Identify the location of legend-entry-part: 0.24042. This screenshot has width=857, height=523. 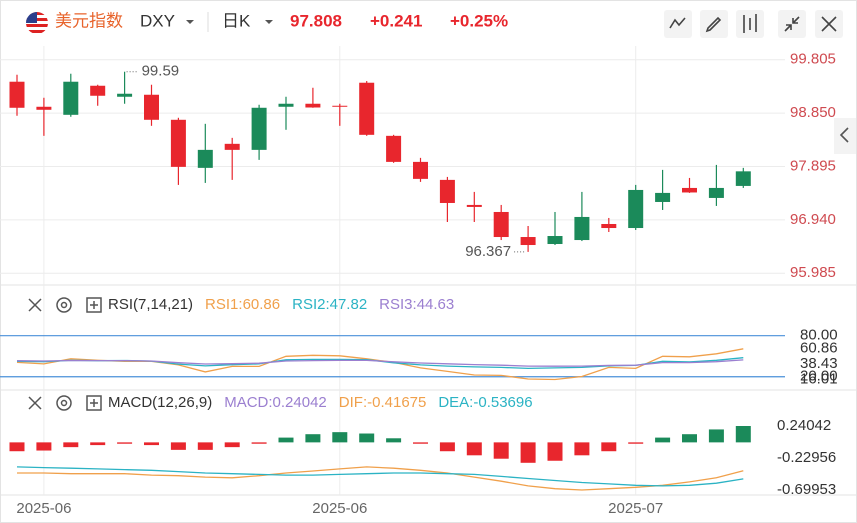
(300, 402).